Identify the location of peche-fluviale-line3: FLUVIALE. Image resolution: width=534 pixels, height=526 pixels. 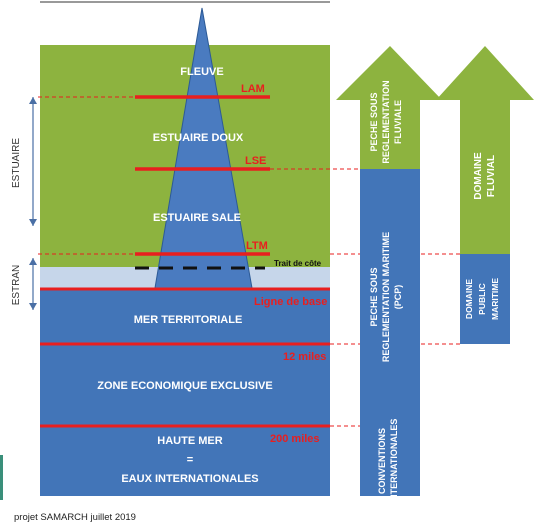
(398, 122).